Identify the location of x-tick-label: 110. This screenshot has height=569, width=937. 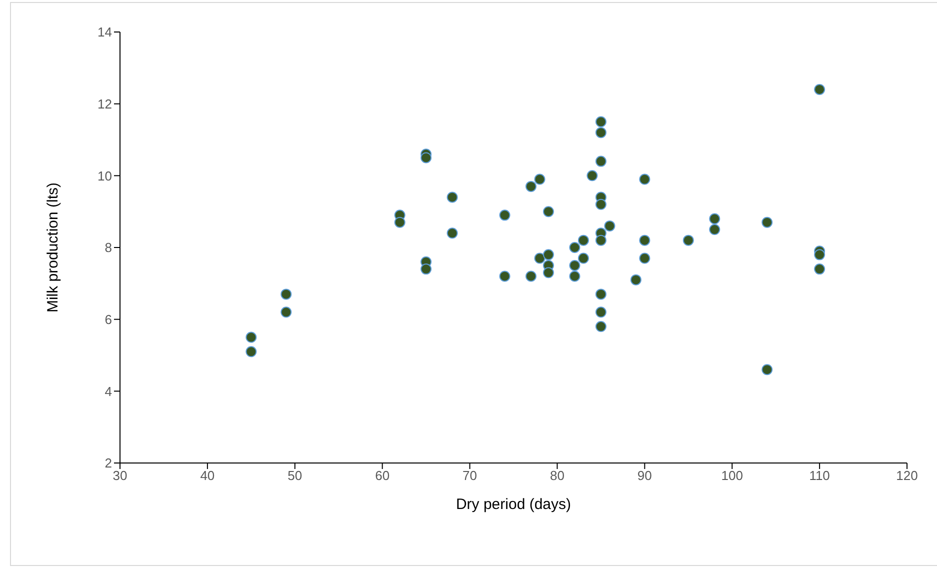
(819, 476).